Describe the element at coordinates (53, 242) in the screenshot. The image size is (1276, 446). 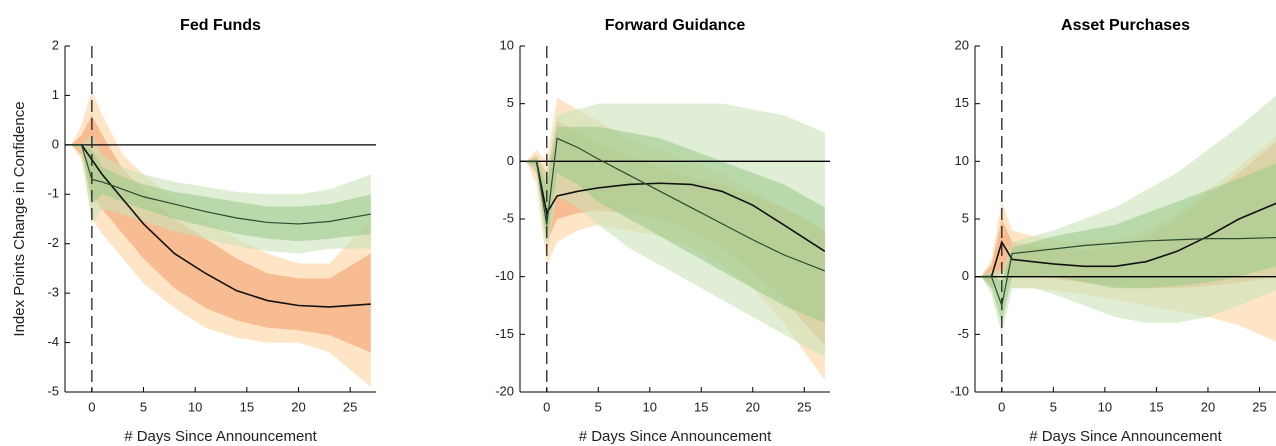
I see `y-tick-label: -2` at that location.